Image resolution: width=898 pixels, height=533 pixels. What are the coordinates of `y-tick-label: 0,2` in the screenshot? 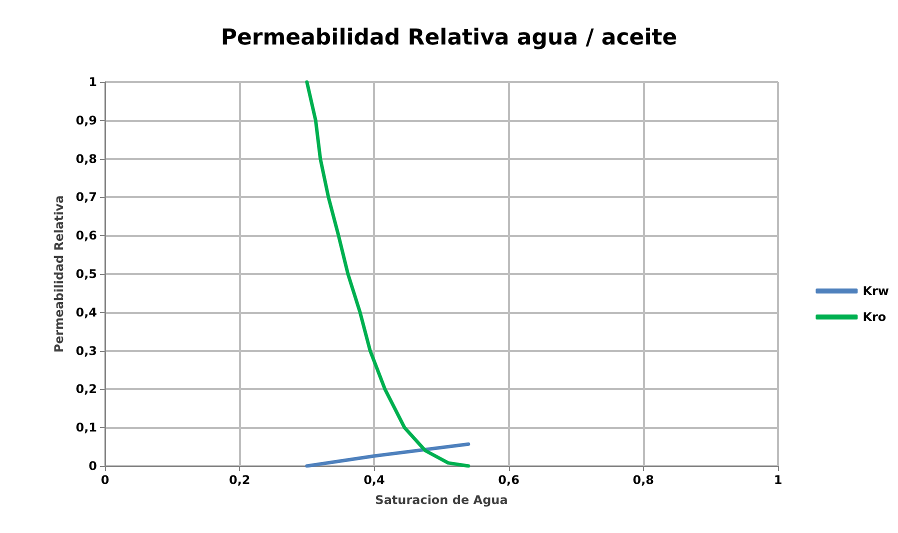 It's located at (86, 389).